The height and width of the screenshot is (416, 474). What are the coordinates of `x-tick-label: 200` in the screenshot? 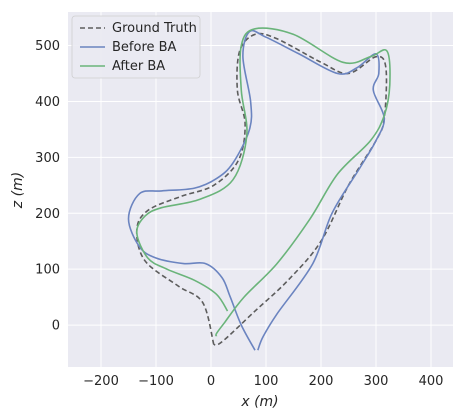 It's located at (321, 381).